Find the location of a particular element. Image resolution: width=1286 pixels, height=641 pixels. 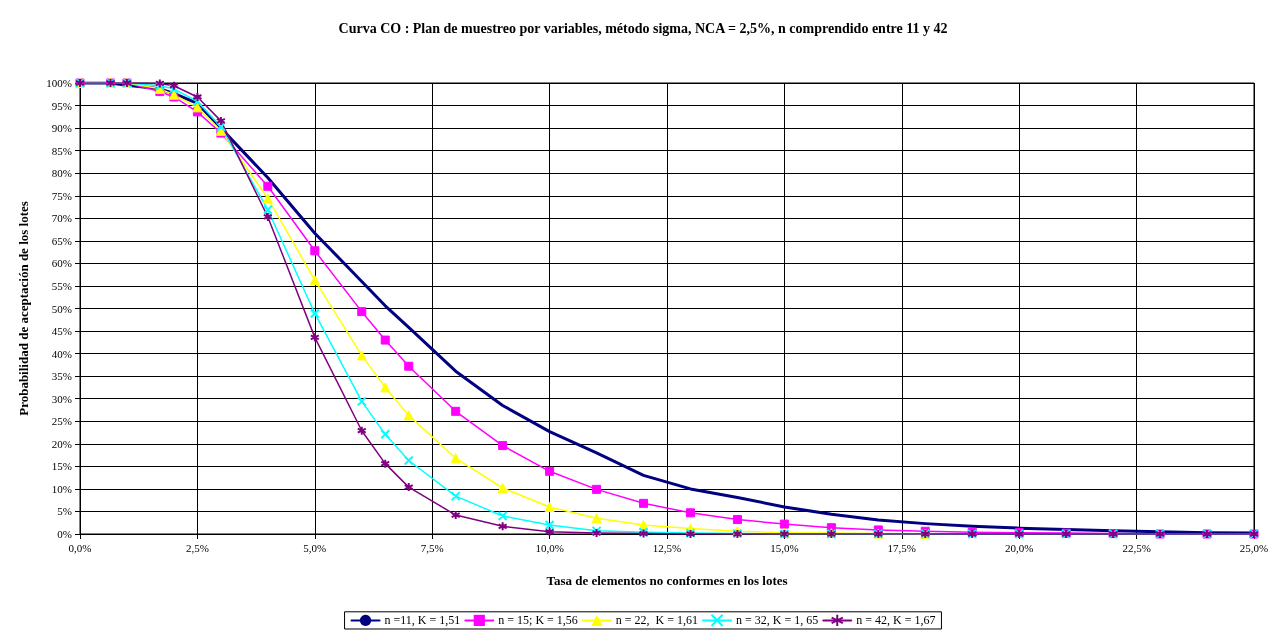

legend-label: n = 32, K = 1, 65 is located at coordinates (777, 620).